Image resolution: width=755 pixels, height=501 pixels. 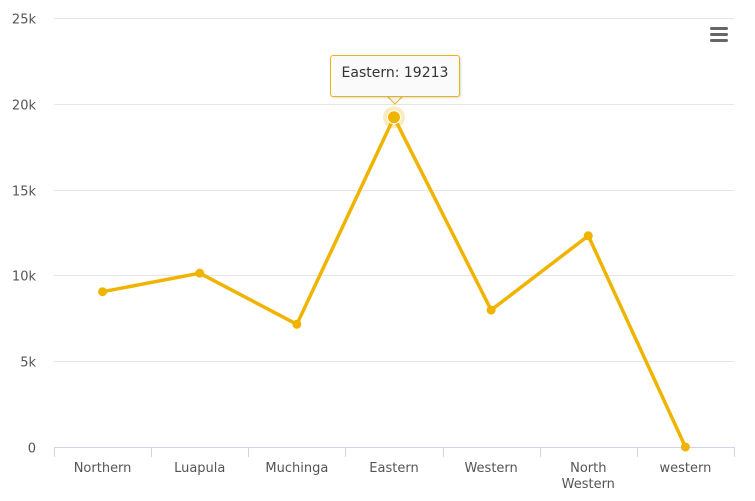 What do you see at coordinates (393, 468) in the screenshot?
I see `x-tick-label: Eastern` at bounding box center [393, 468].